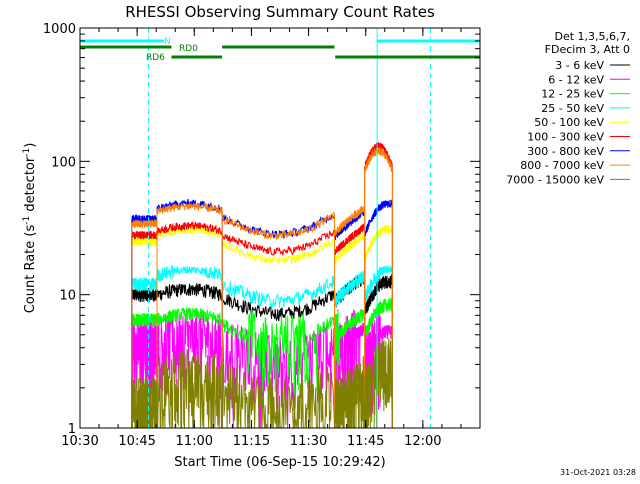 The height and width of the screenshot is (484, 640). What do you see at coordinates (587, 49) in the screenshot?
I see `legend-header-2: FDecim 3, Att 0` at bounding box center [587, 49].